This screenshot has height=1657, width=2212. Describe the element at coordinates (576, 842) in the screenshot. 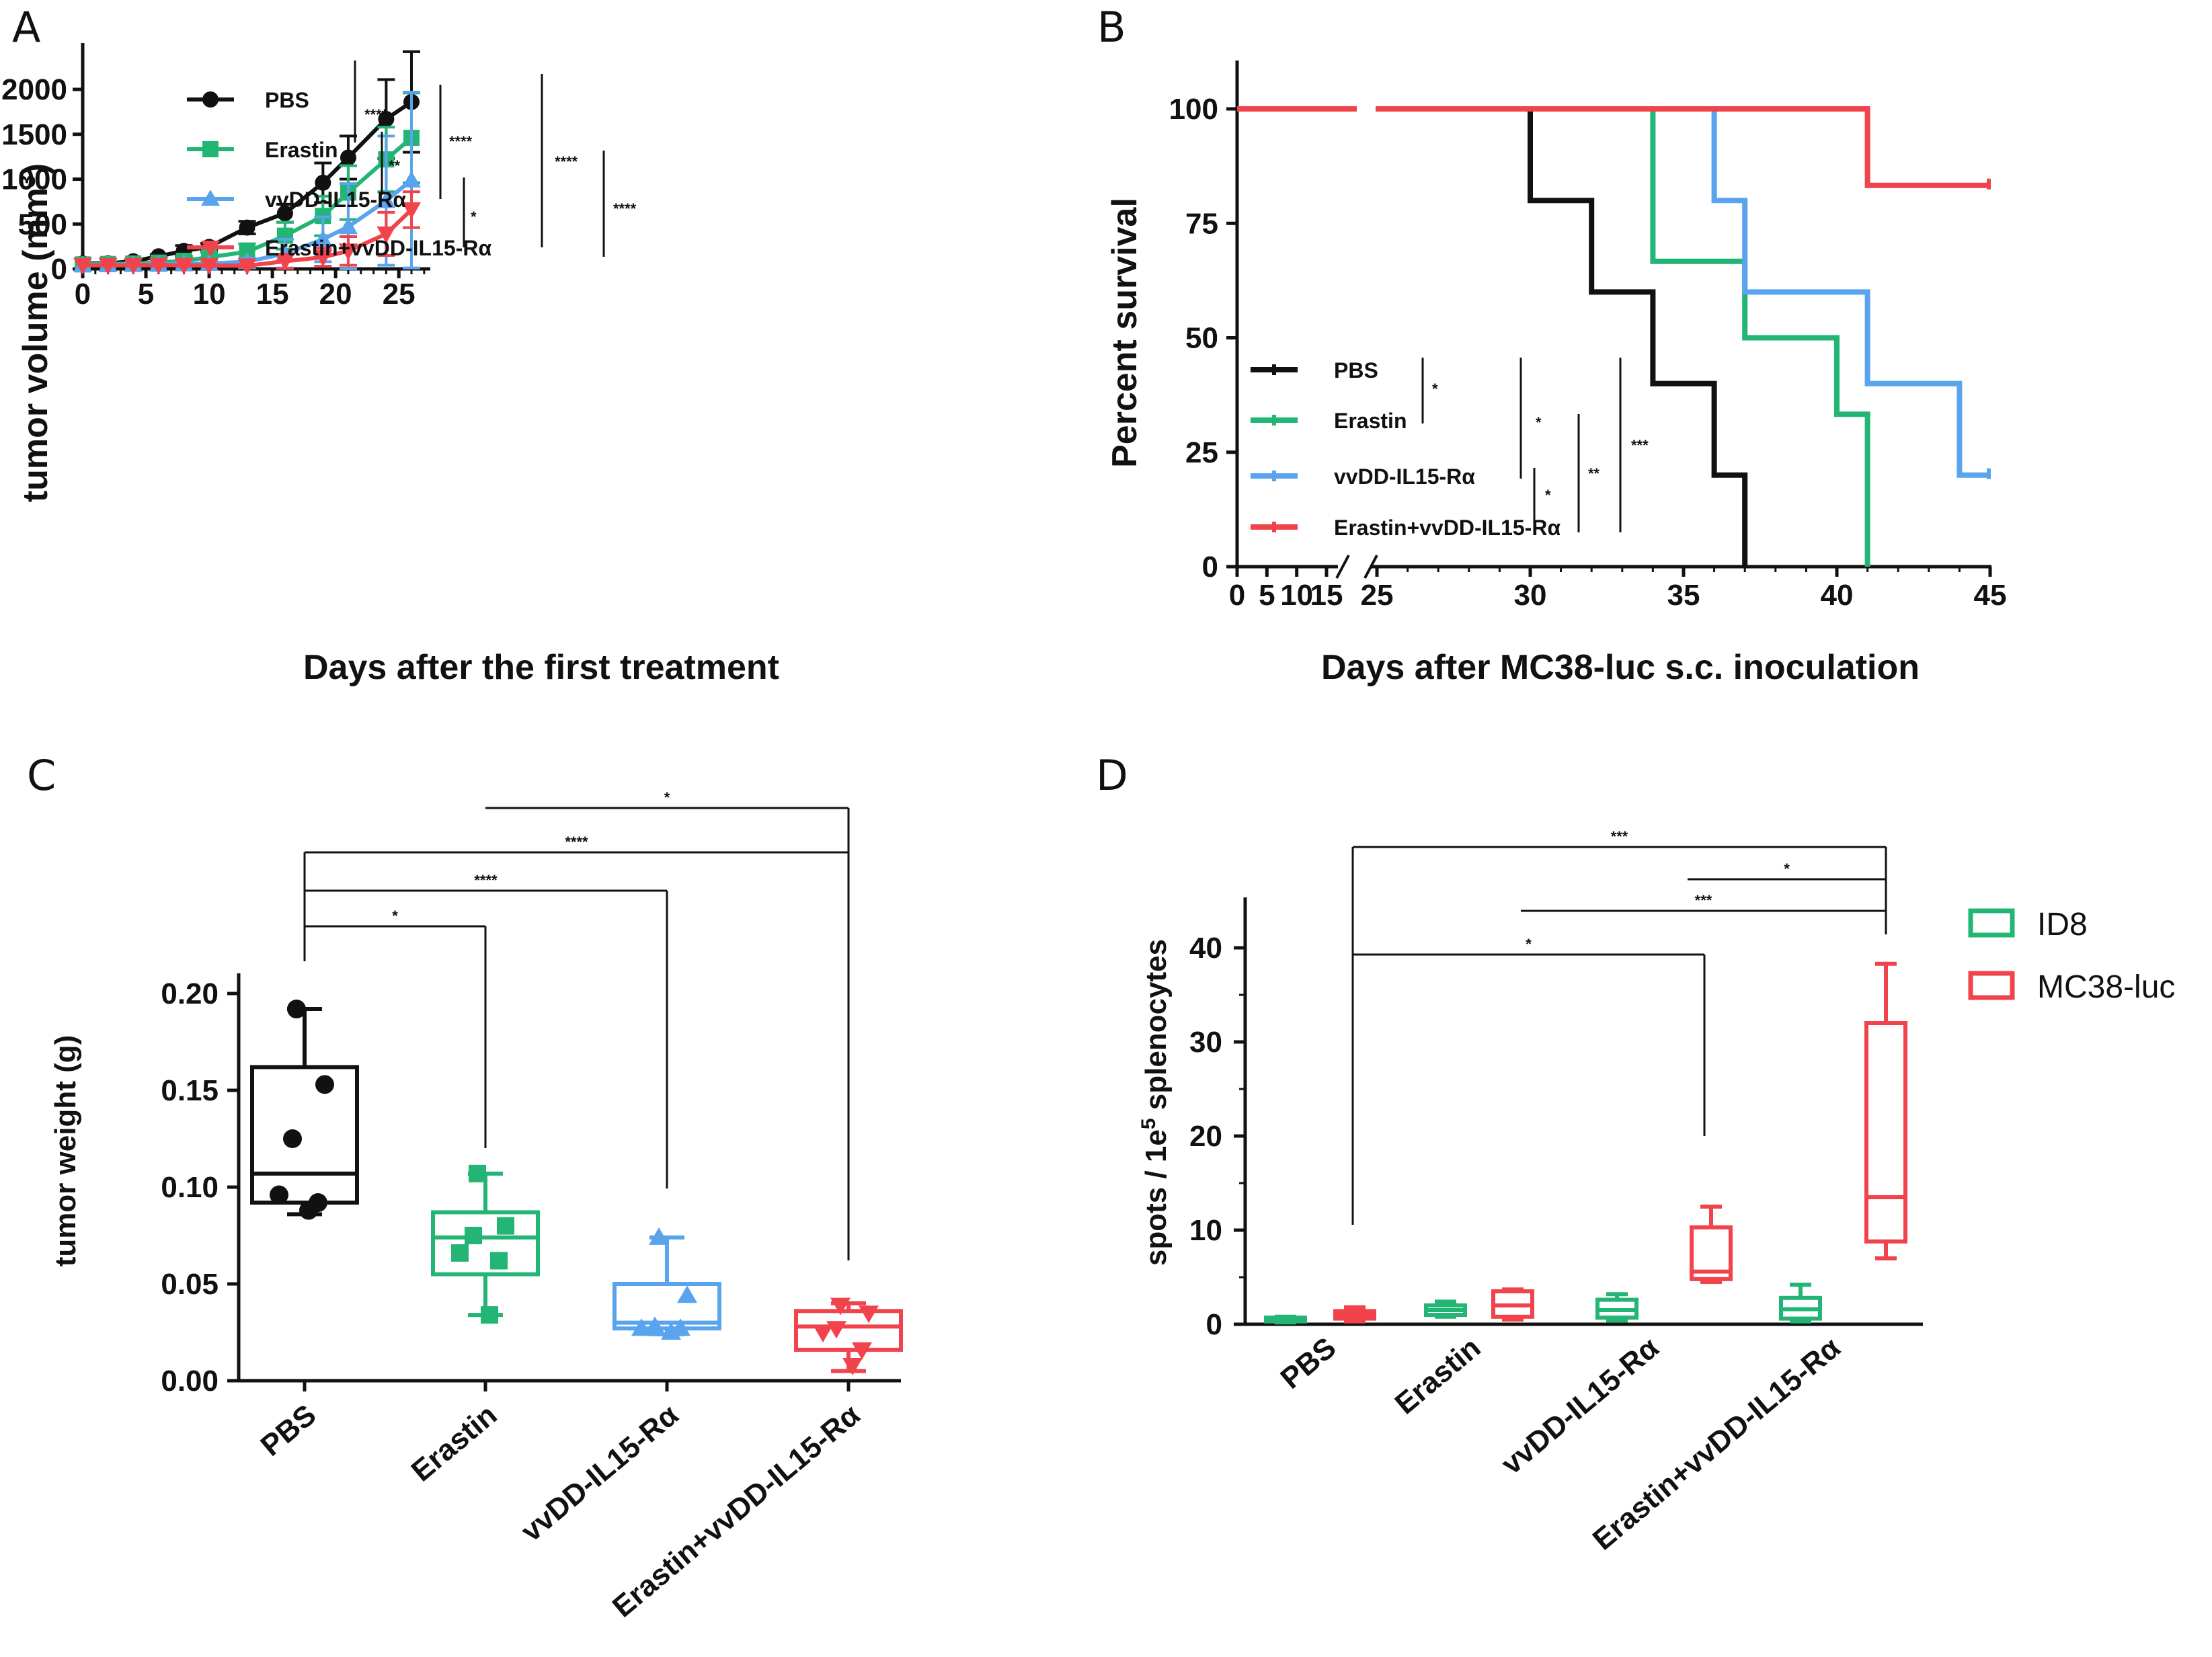

I see `c-bracket-label-2: ****` at that location.